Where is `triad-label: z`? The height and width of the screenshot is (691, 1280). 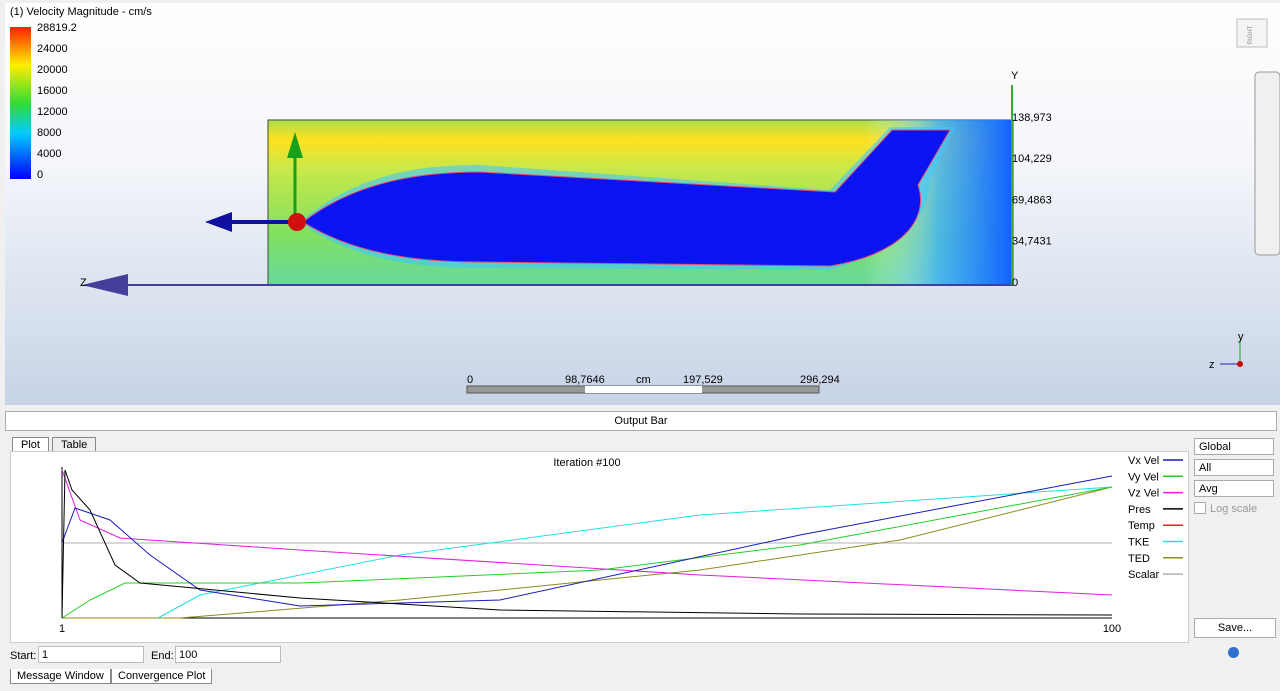
triad-label: z is located at coordinates (1212, 365).